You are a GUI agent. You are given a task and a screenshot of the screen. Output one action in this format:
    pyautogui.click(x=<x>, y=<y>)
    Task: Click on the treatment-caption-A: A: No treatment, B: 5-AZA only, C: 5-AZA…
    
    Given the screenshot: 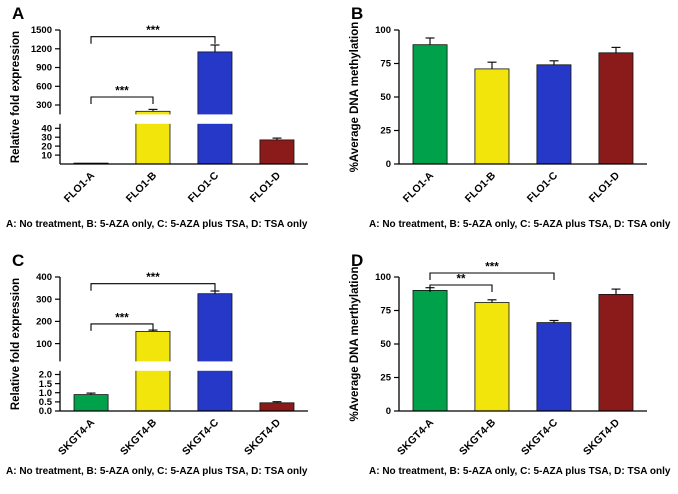 What is the action you would take?
    pyautogui.click(x=157, y=224)
    